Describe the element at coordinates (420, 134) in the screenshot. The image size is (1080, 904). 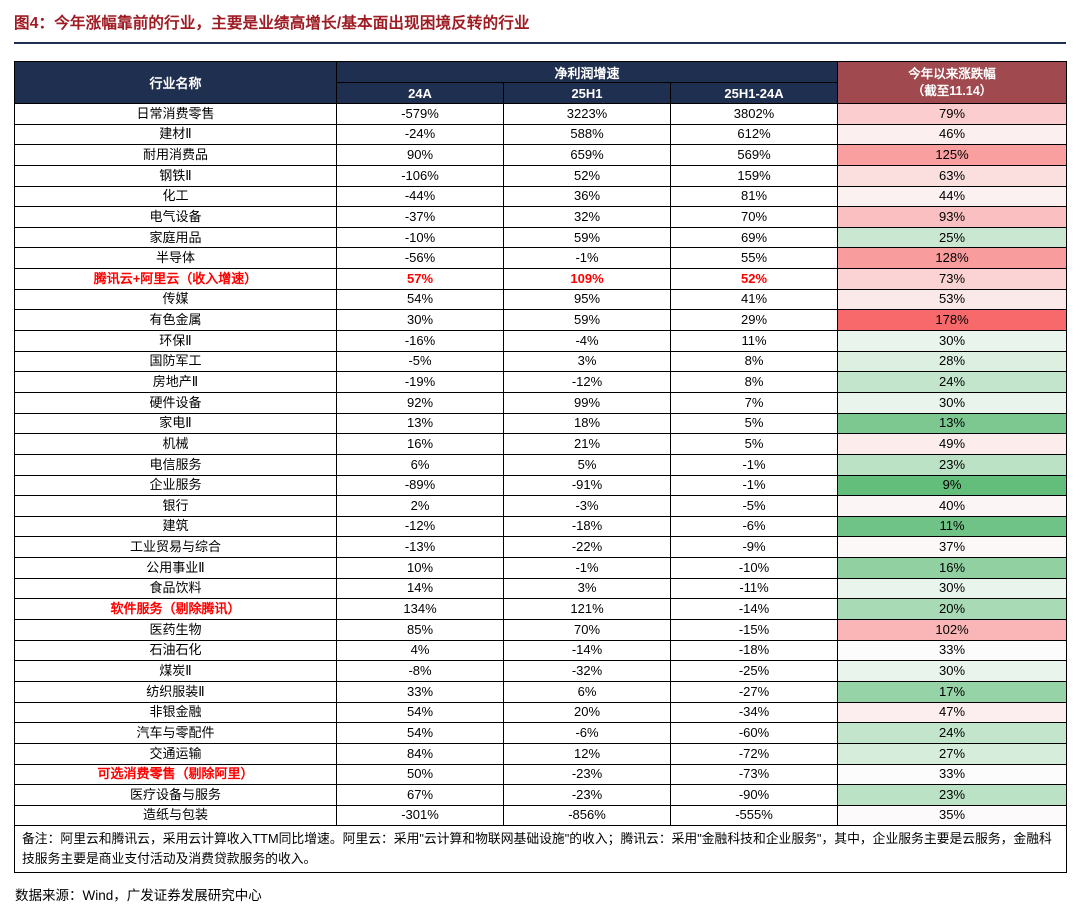
I see `profit-growth-cell: -24%` at that location.